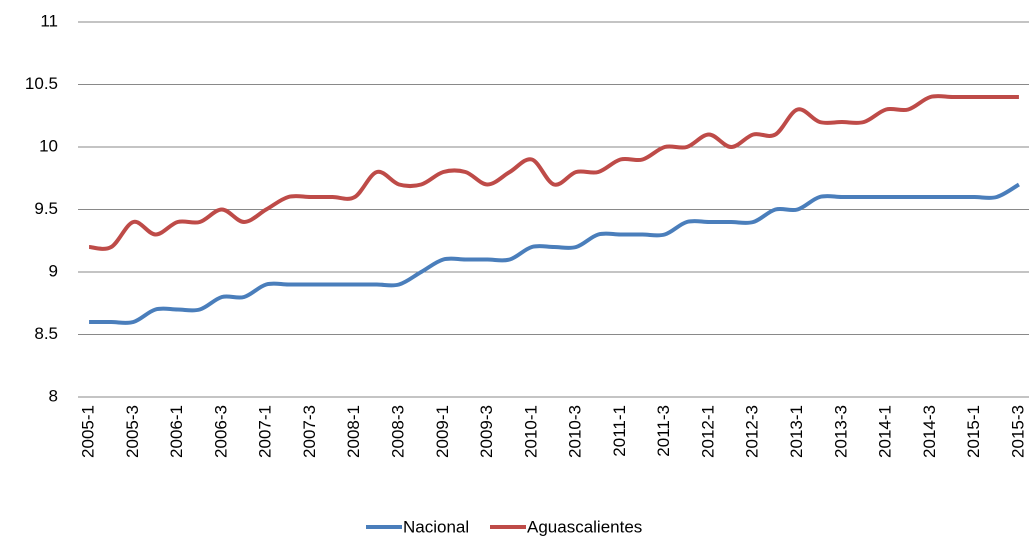 The image size is (1029, 549). What do you see at coordinates (88, 431) in the screenshot?
I see `x-tick-label: 2005-1` at bounding box center [88, 431].